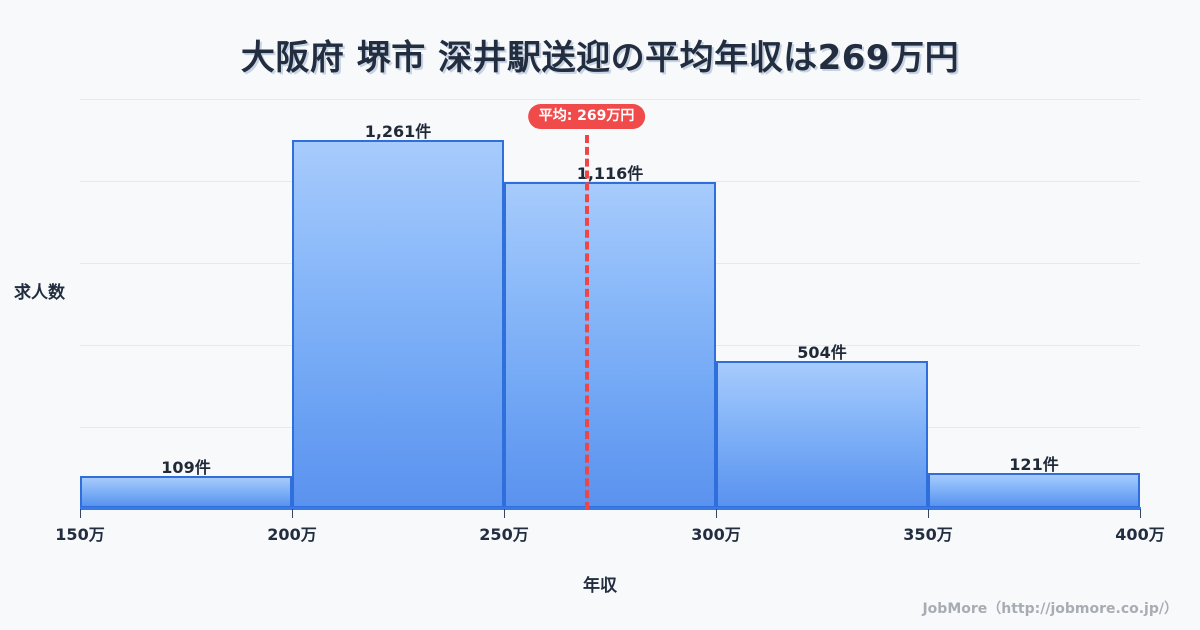 This screenshot has width=1200, height=630. I want to click on x-tick-label: 250万, so click(504, 534).